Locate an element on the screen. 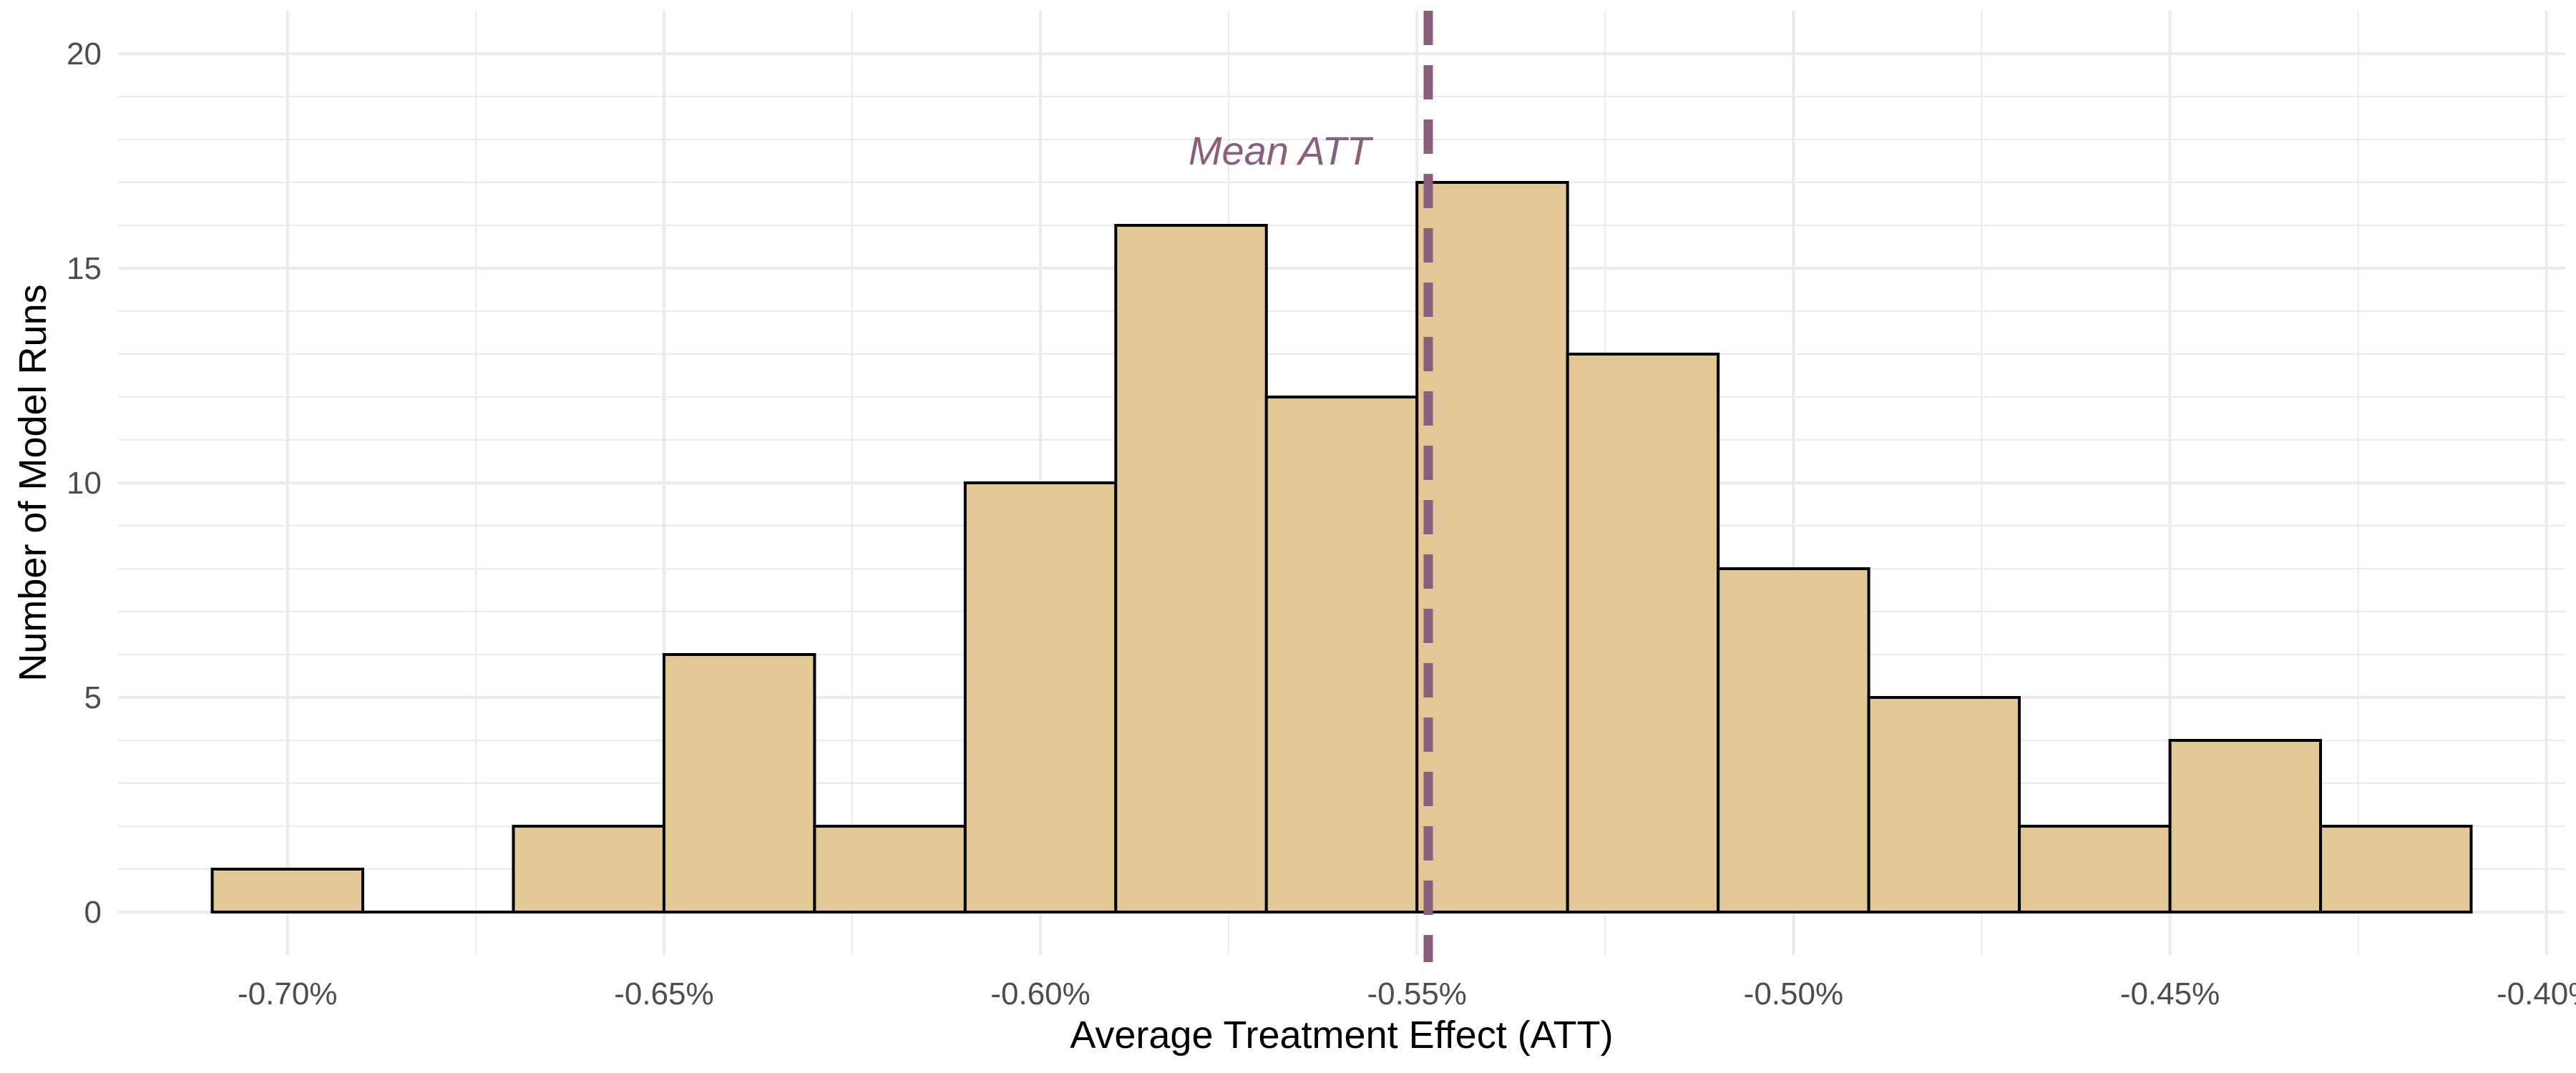 The image size is (2576, 1073). x-axis-title: Average Treatment Effect (ATT) is located at coordinates (1341, 1035).